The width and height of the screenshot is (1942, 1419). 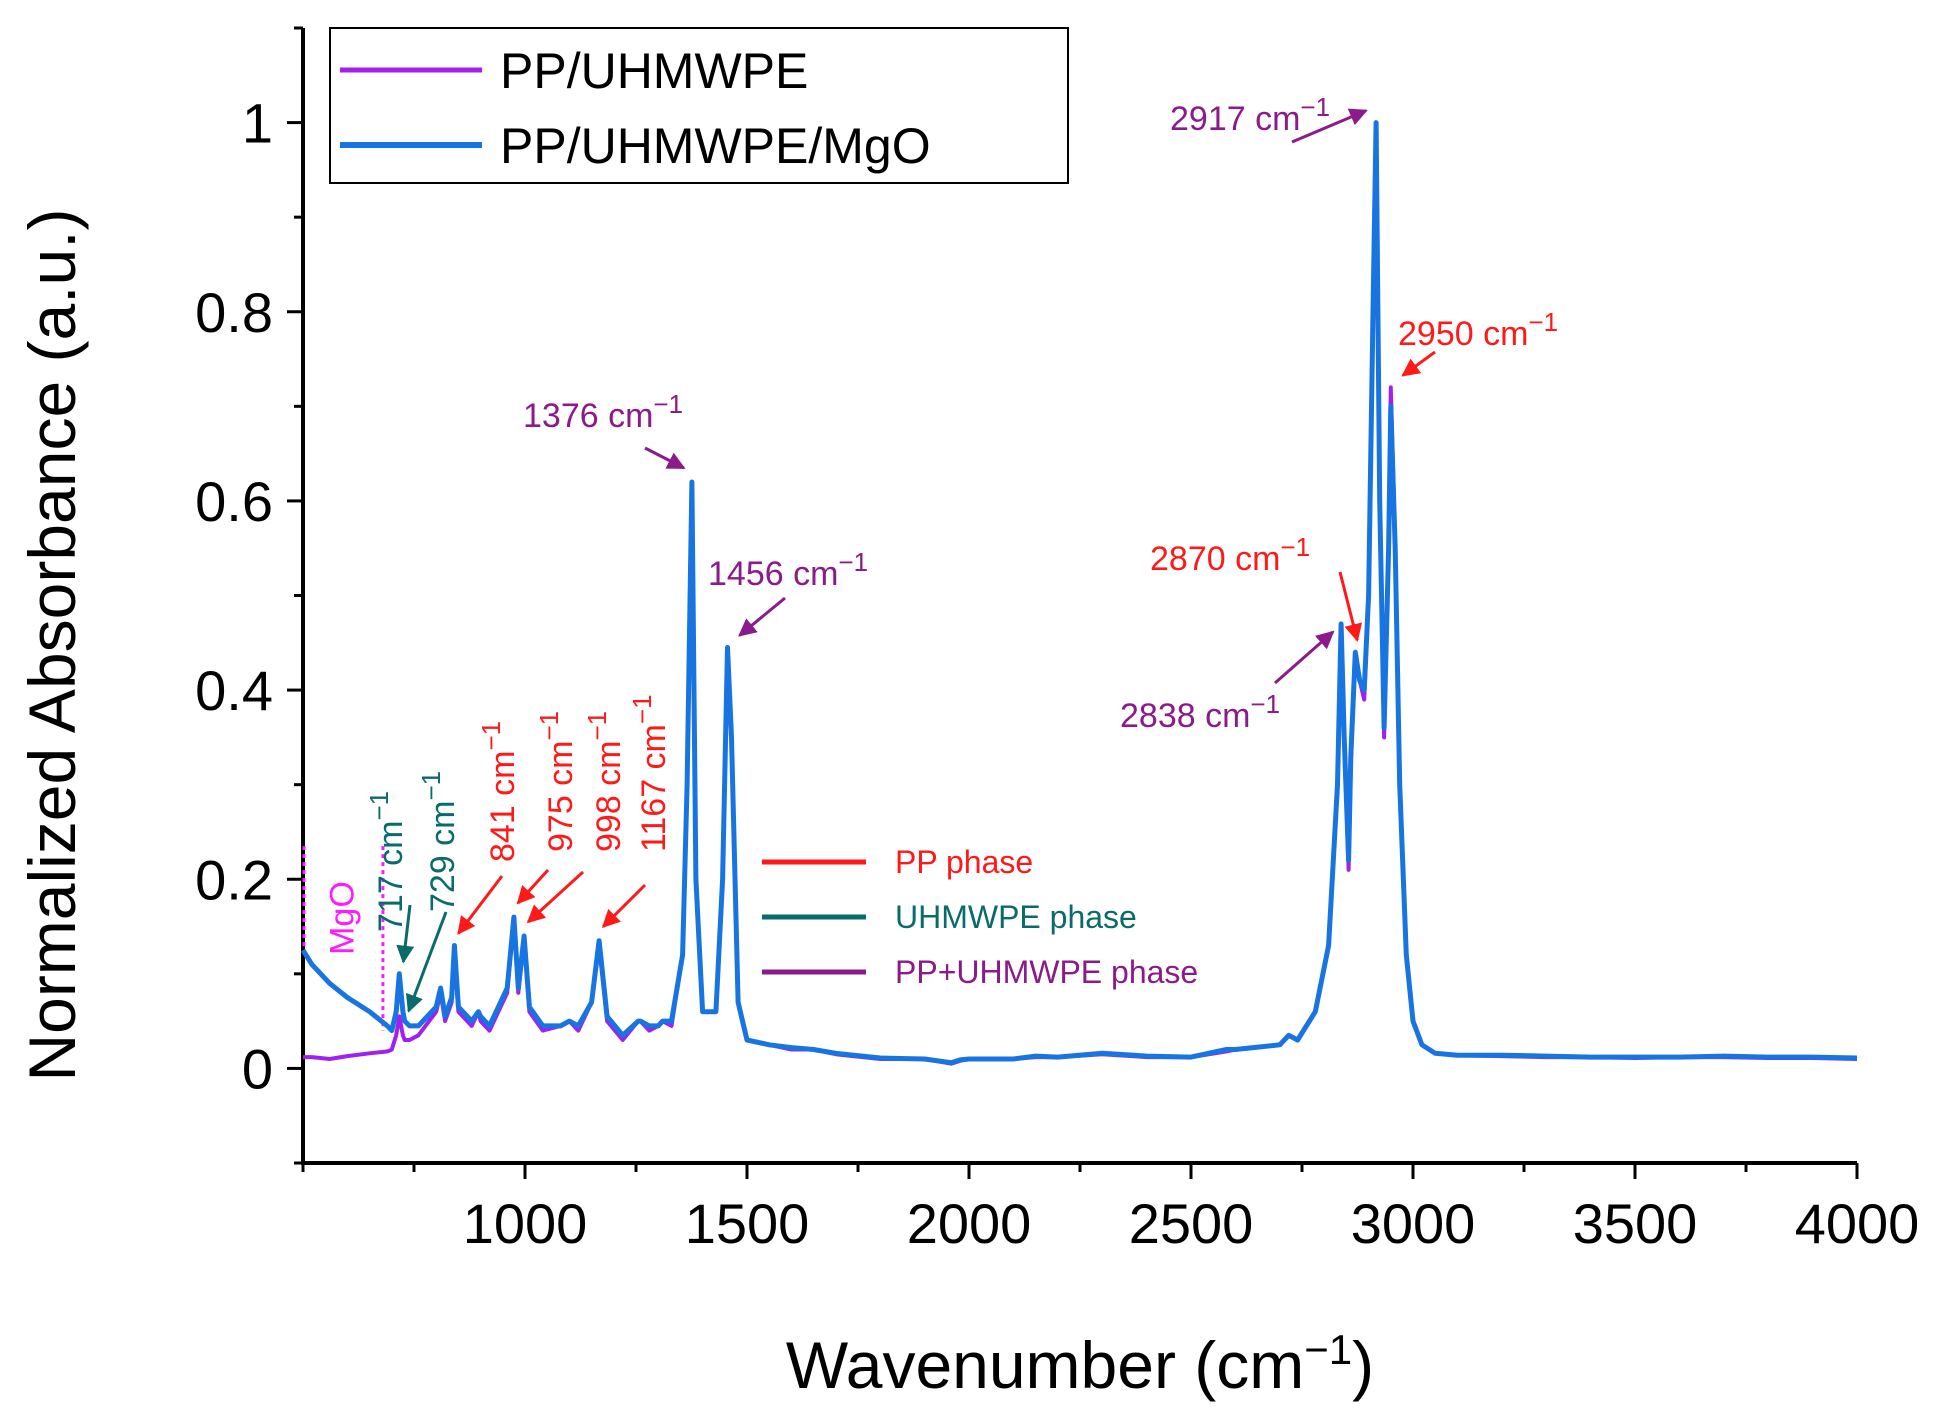 I want to click on vertical-annotation-text: 998 cm, so click(x=609, y=797).